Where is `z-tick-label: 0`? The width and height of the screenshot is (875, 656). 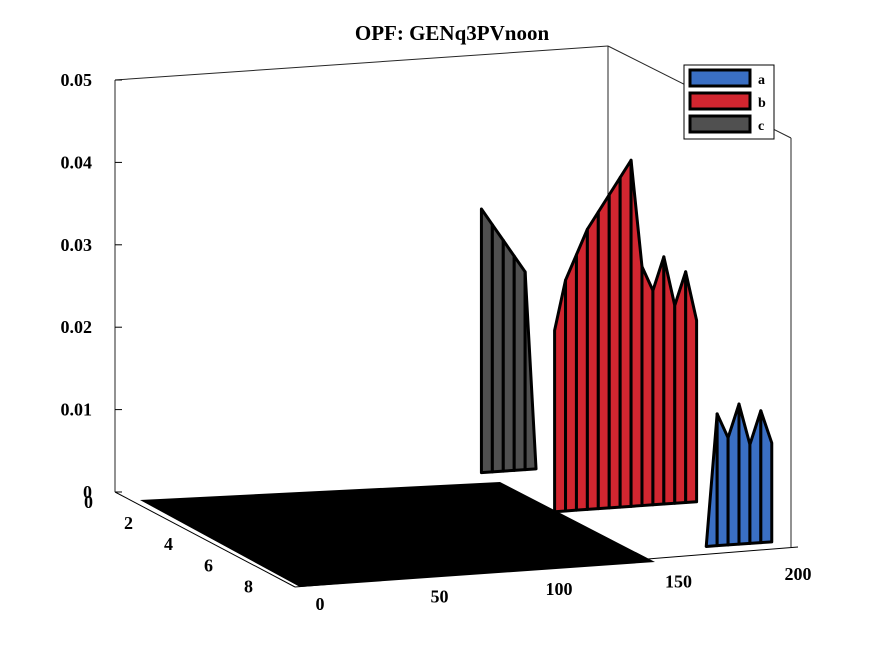
z-tick-label: 0 is located at coordinates (87, 492).